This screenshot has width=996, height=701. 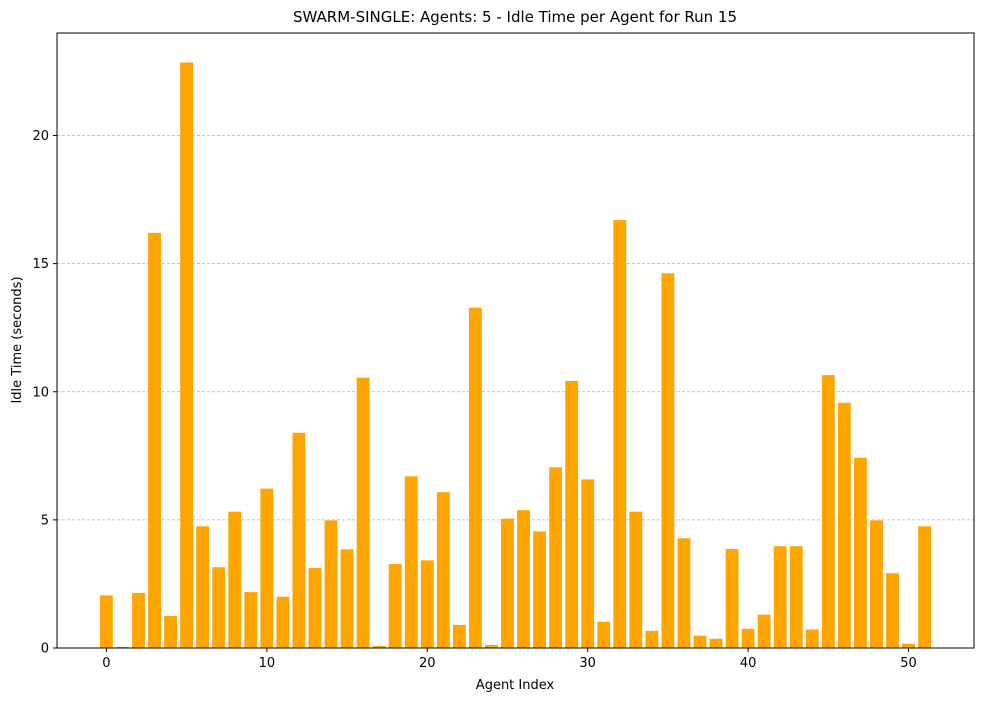 I want to click on y-tick-label: 0, so click(x=45, y=649).